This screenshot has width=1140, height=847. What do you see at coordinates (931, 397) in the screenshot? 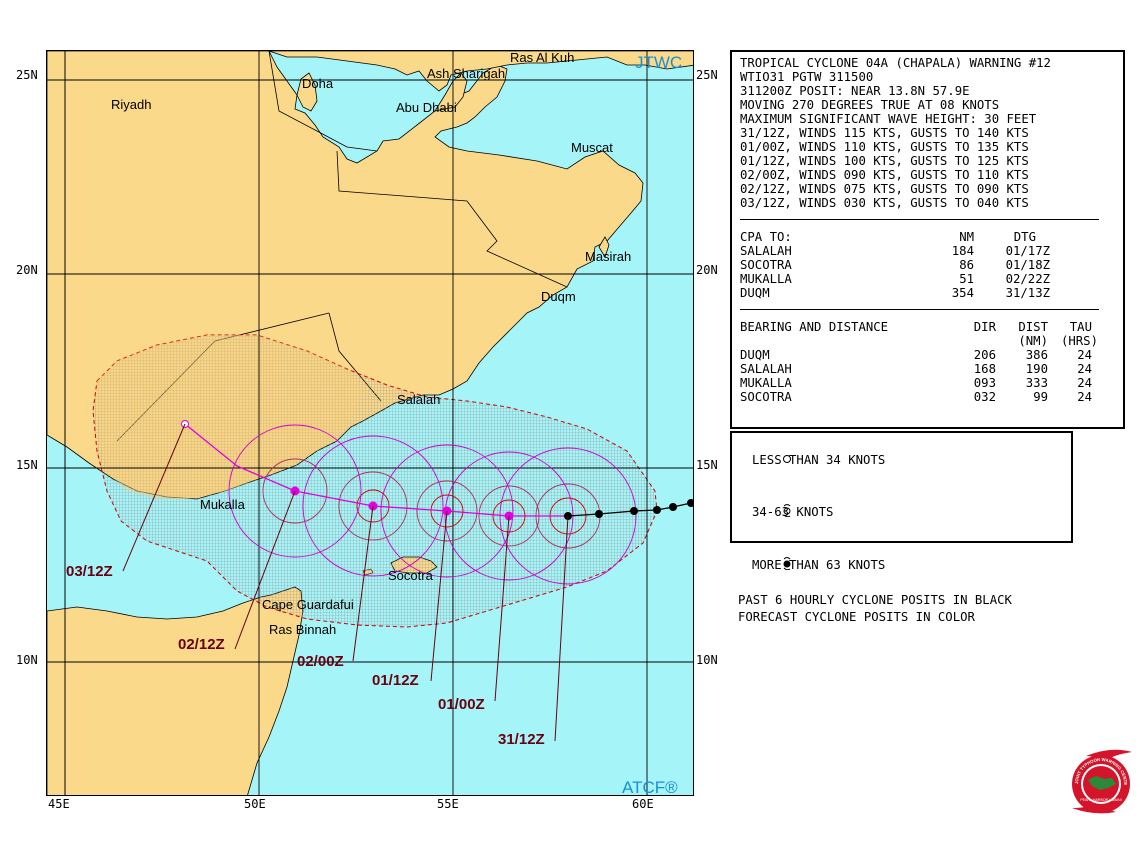
I see `bearing-row: SOCOTRA 032 99 24` at bounding box center [931, 397].